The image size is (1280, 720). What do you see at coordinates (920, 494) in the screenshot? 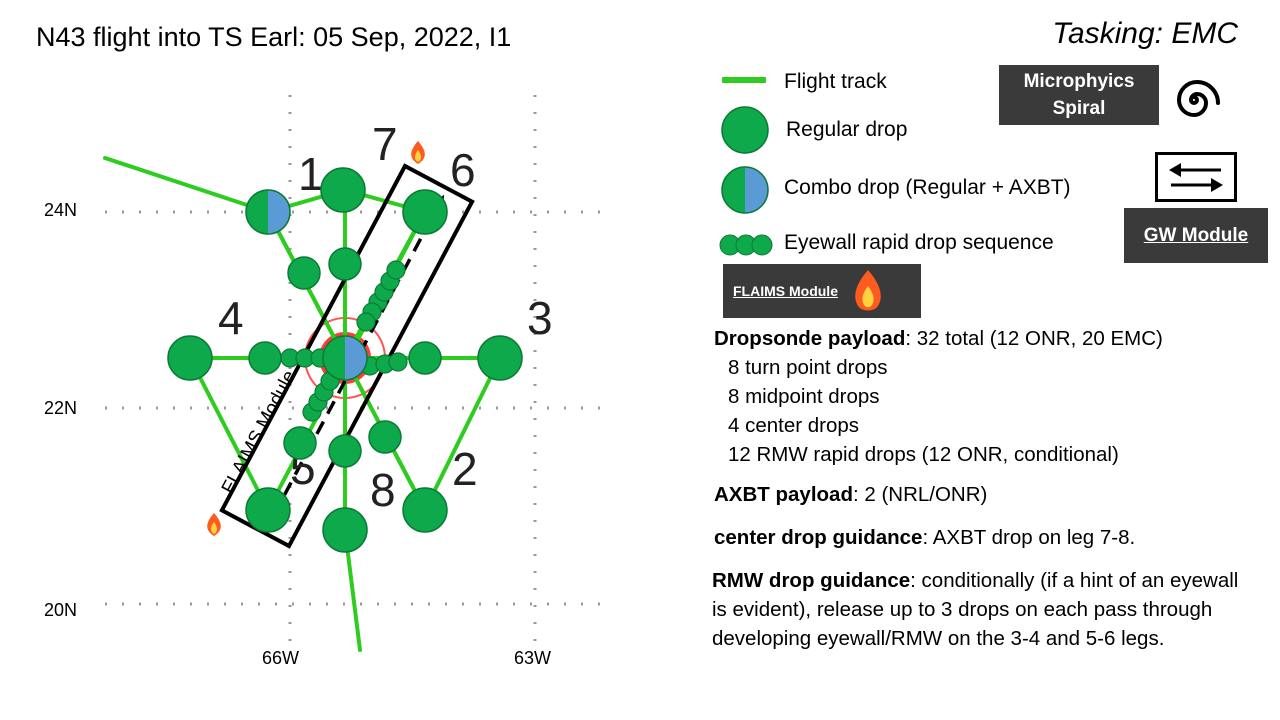
I see `axbt-payload-value: : 2 (NRL/ONR)` at bounding box center [920, 494].